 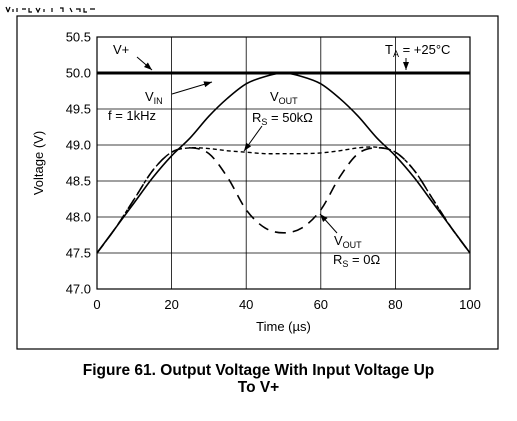 I want to click on annotation-vin: VIN, so click(x=154, y=97).